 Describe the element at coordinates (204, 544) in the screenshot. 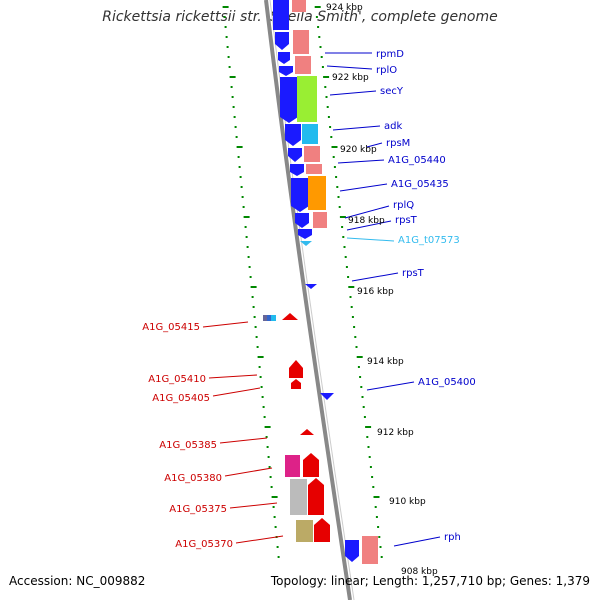

I see `gene-label-A1G_05370: A1G_05370` at that location.